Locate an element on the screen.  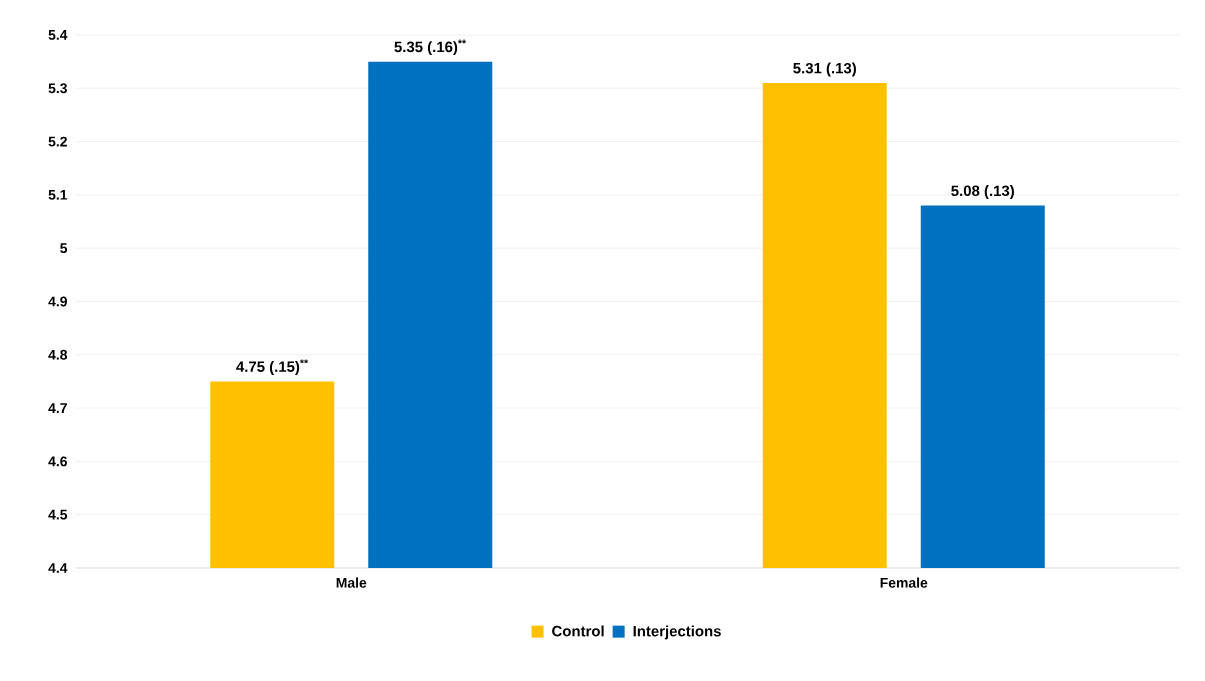
data-label: 5.35 (.16)$^{**}$ is located at coordinates (430, 47).